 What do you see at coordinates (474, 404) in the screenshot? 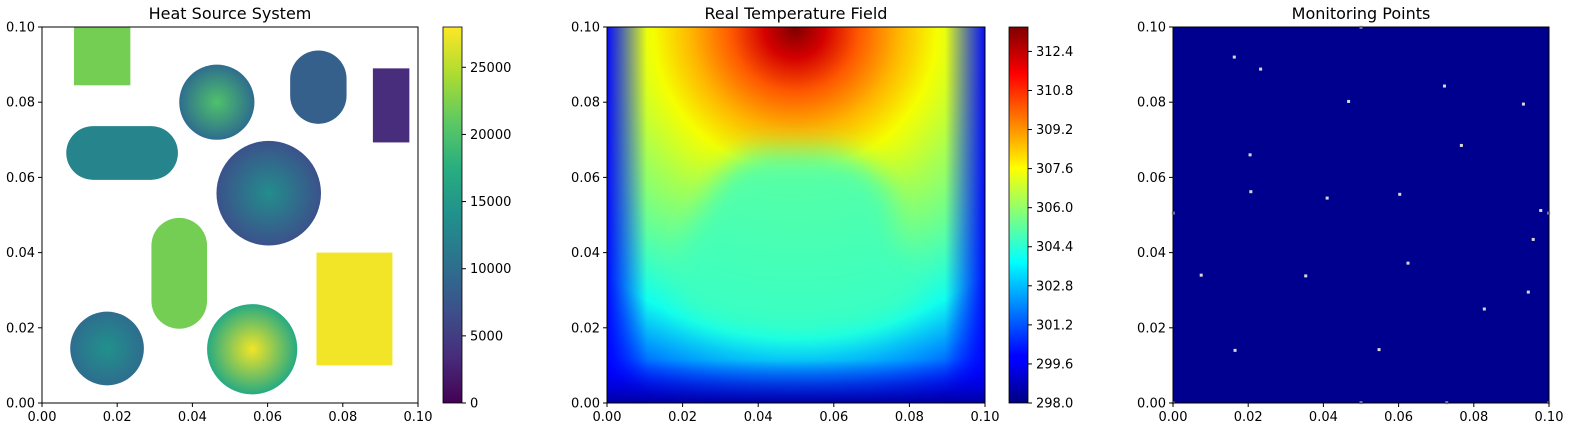
I see `colorbar-tick-label: 0` at bounding box center [474, 404].